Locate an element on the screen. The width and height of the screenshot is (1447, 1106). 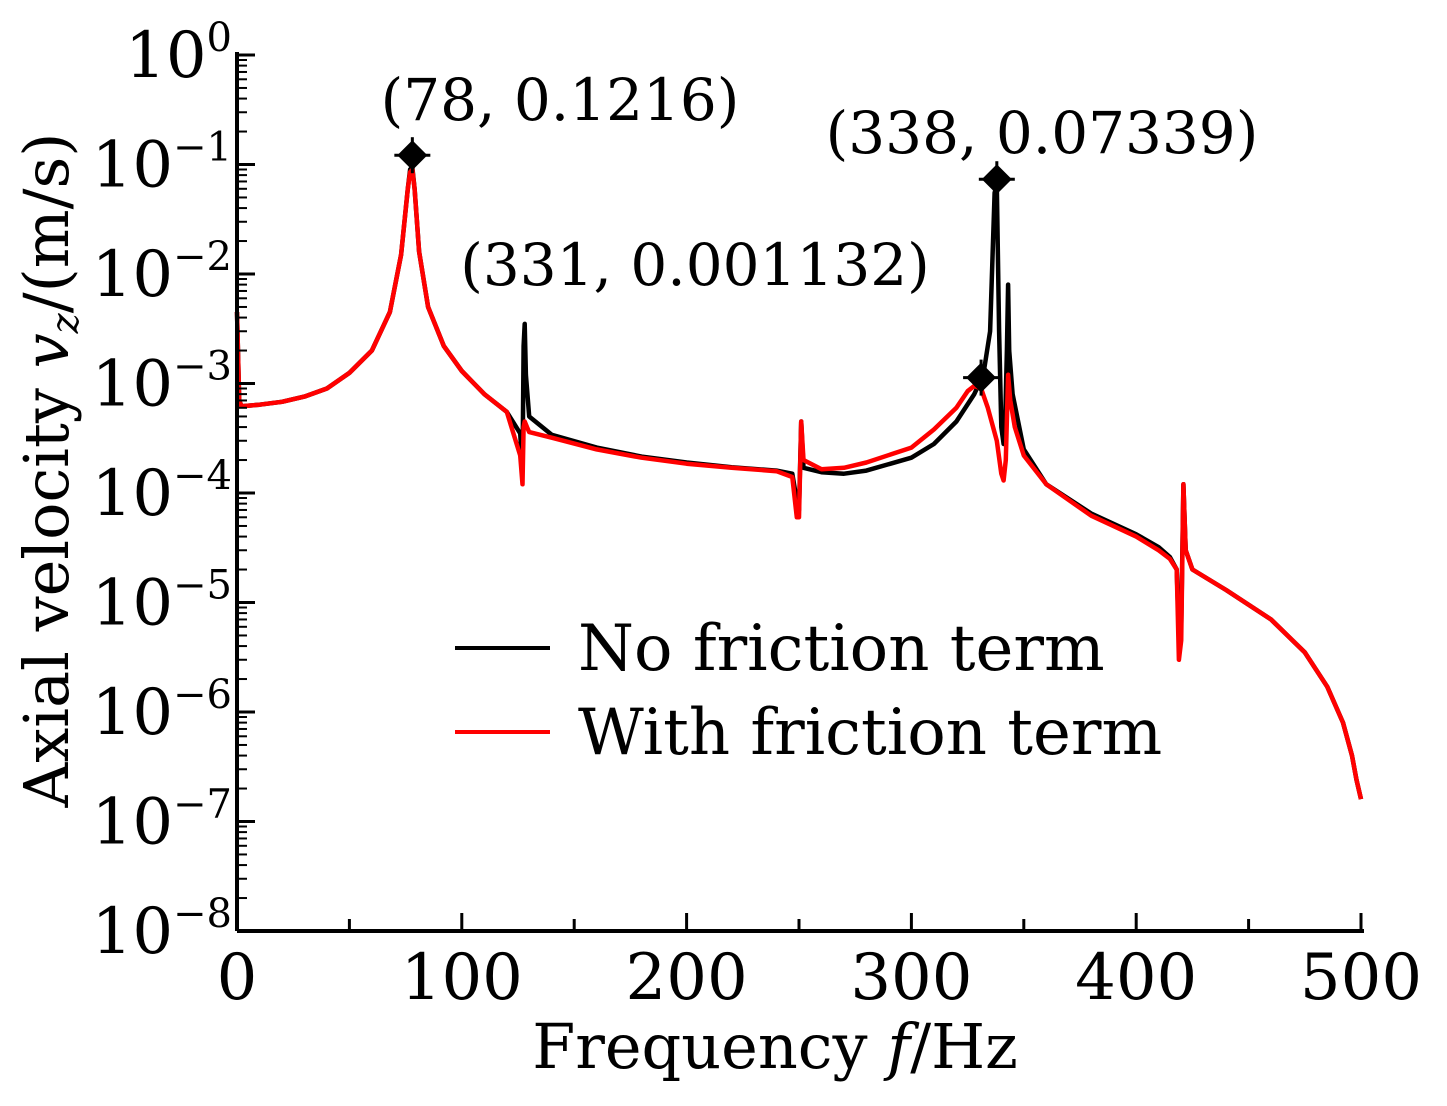
y-tick-label: 10⁻⁸ is located at coordinates (162, 930).